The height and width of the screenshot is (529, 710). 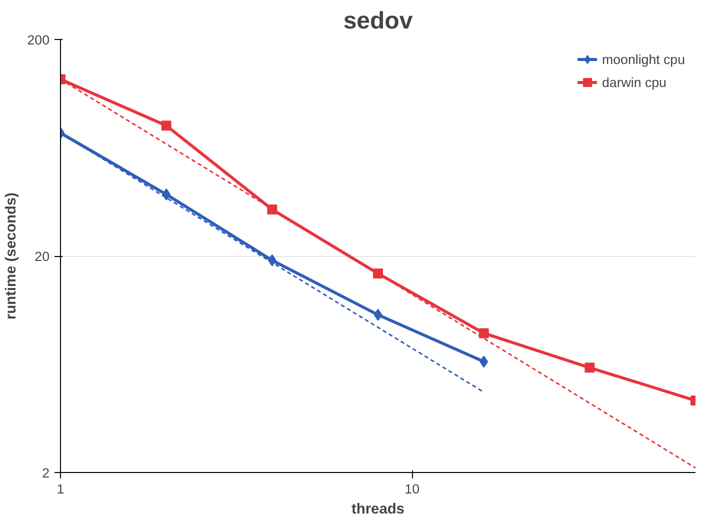 I want to click on x-axis-title: threads, so click(x=378, y=510).